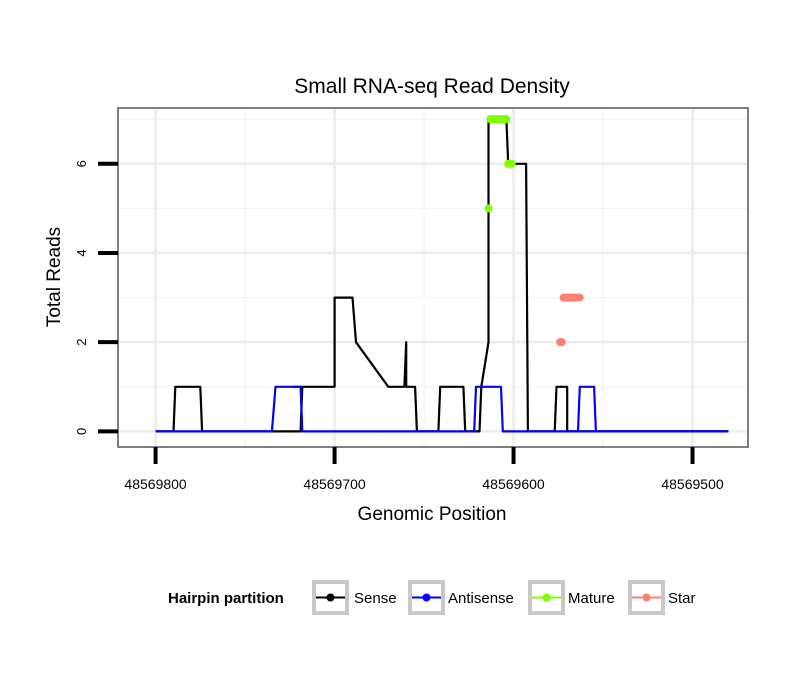 Image resolution: width=810 pixels, height=690 pixels. I want to click on y-tick-label: 2, so click(81, 342).